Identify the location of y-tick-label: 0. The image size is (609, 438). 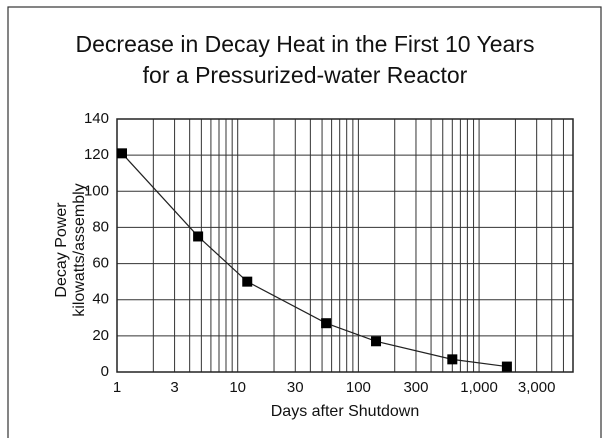
(105, 371).